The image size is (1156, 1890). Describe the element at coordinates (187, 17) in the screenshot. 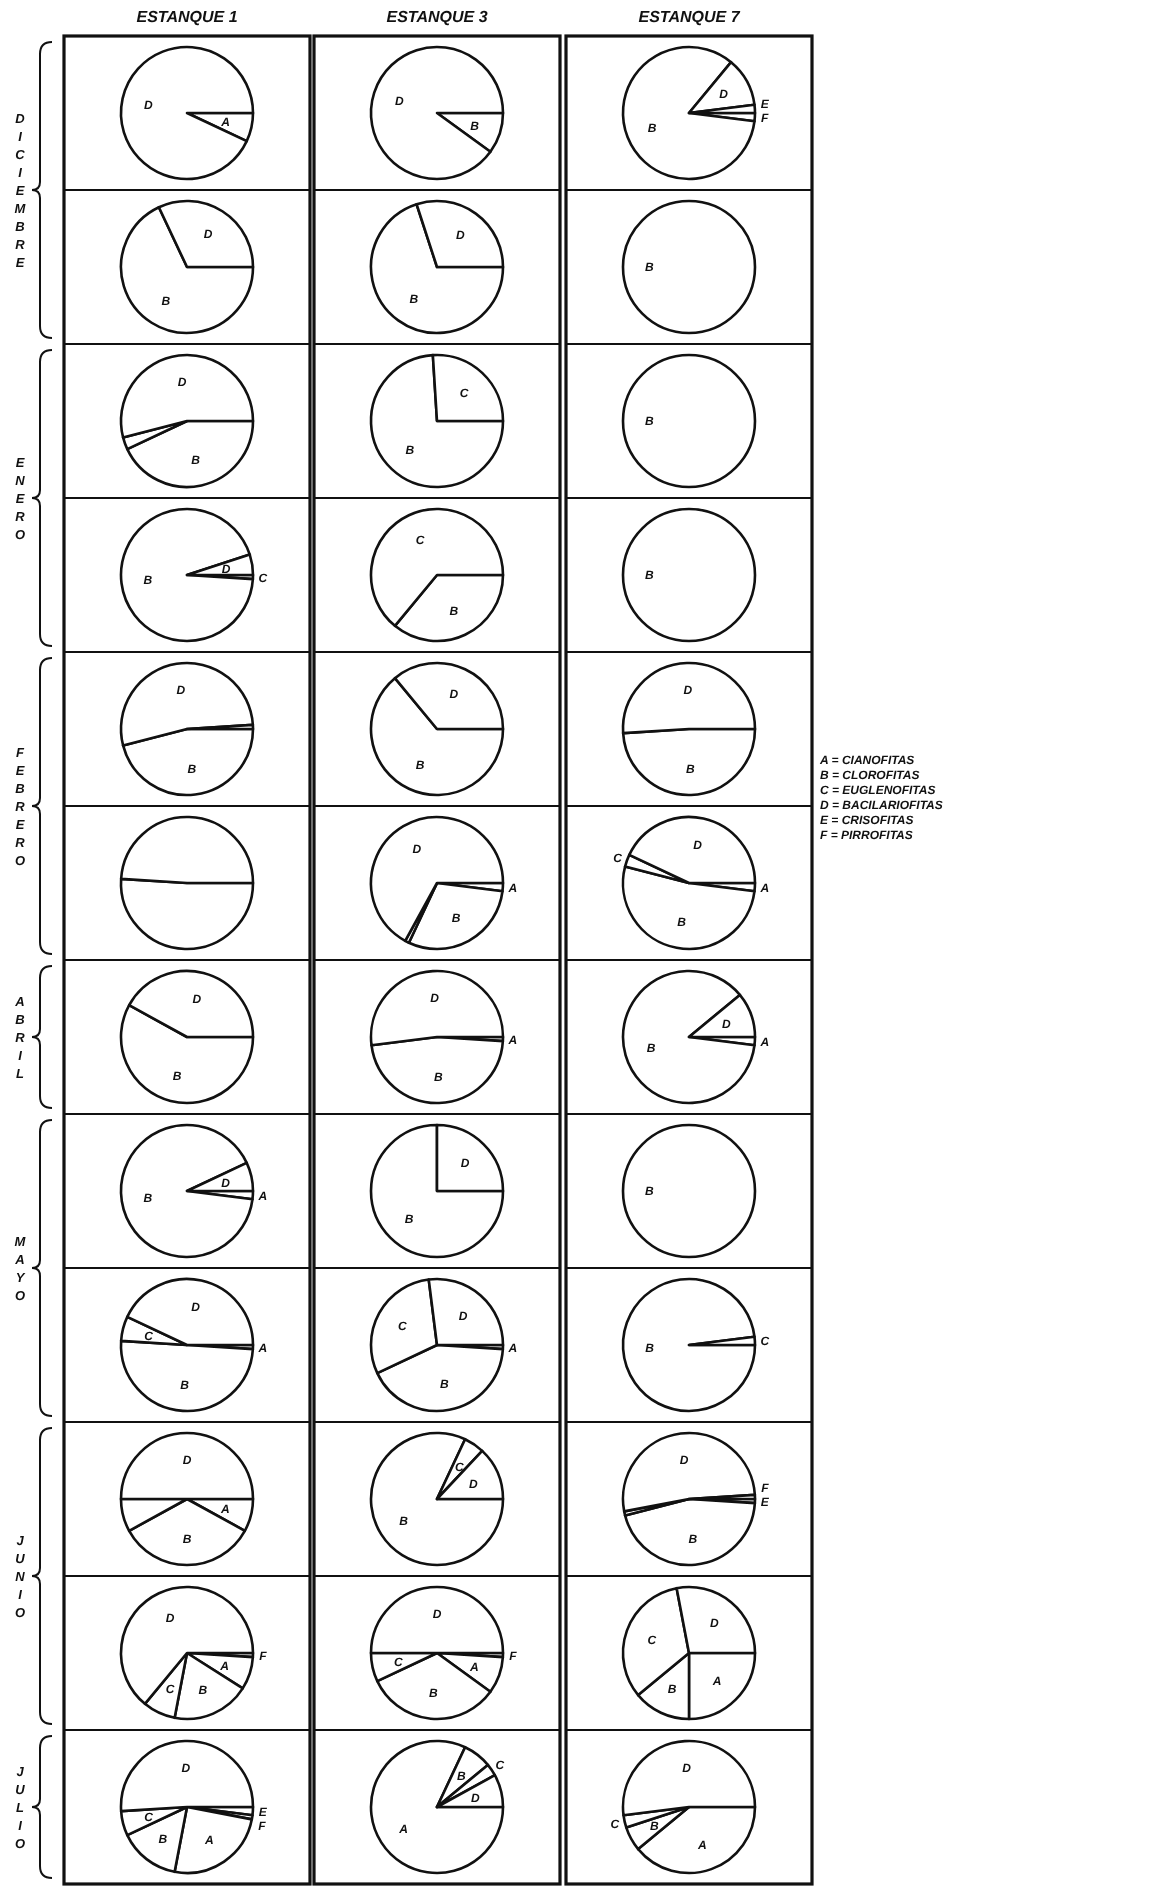

I see `chart-title: ESTANQUE 1` at that location.